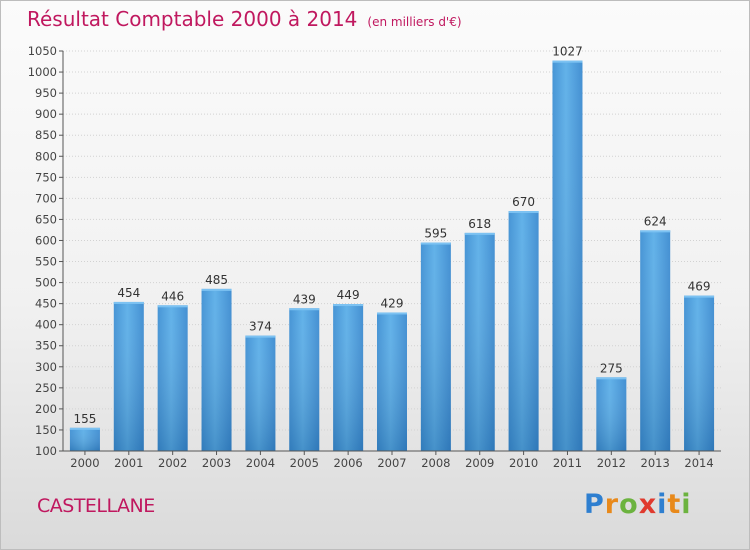 The height and width of the screenshot is (550, 750). Describe the element at coordinates (260, 463) in the screenshot. I see `x-tick-label: 2004` at that location.